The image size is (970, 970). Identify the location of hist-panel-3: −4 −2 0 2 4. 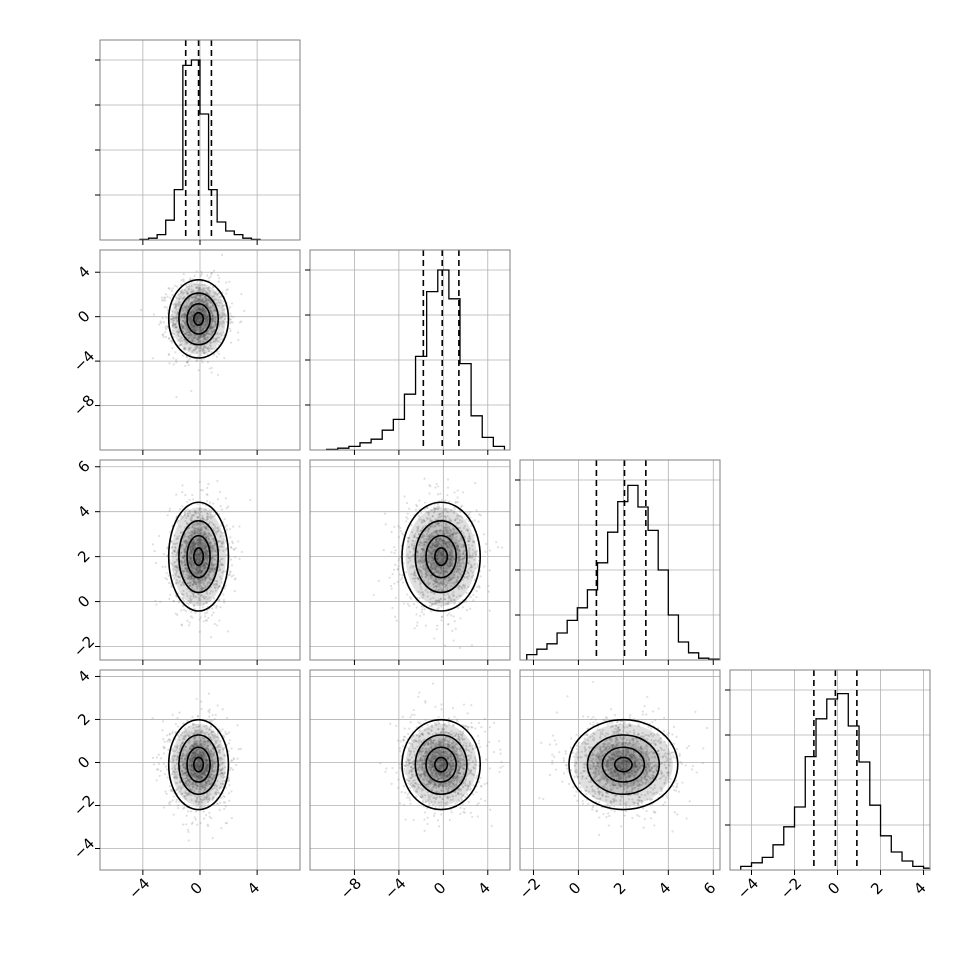
(828, 786).